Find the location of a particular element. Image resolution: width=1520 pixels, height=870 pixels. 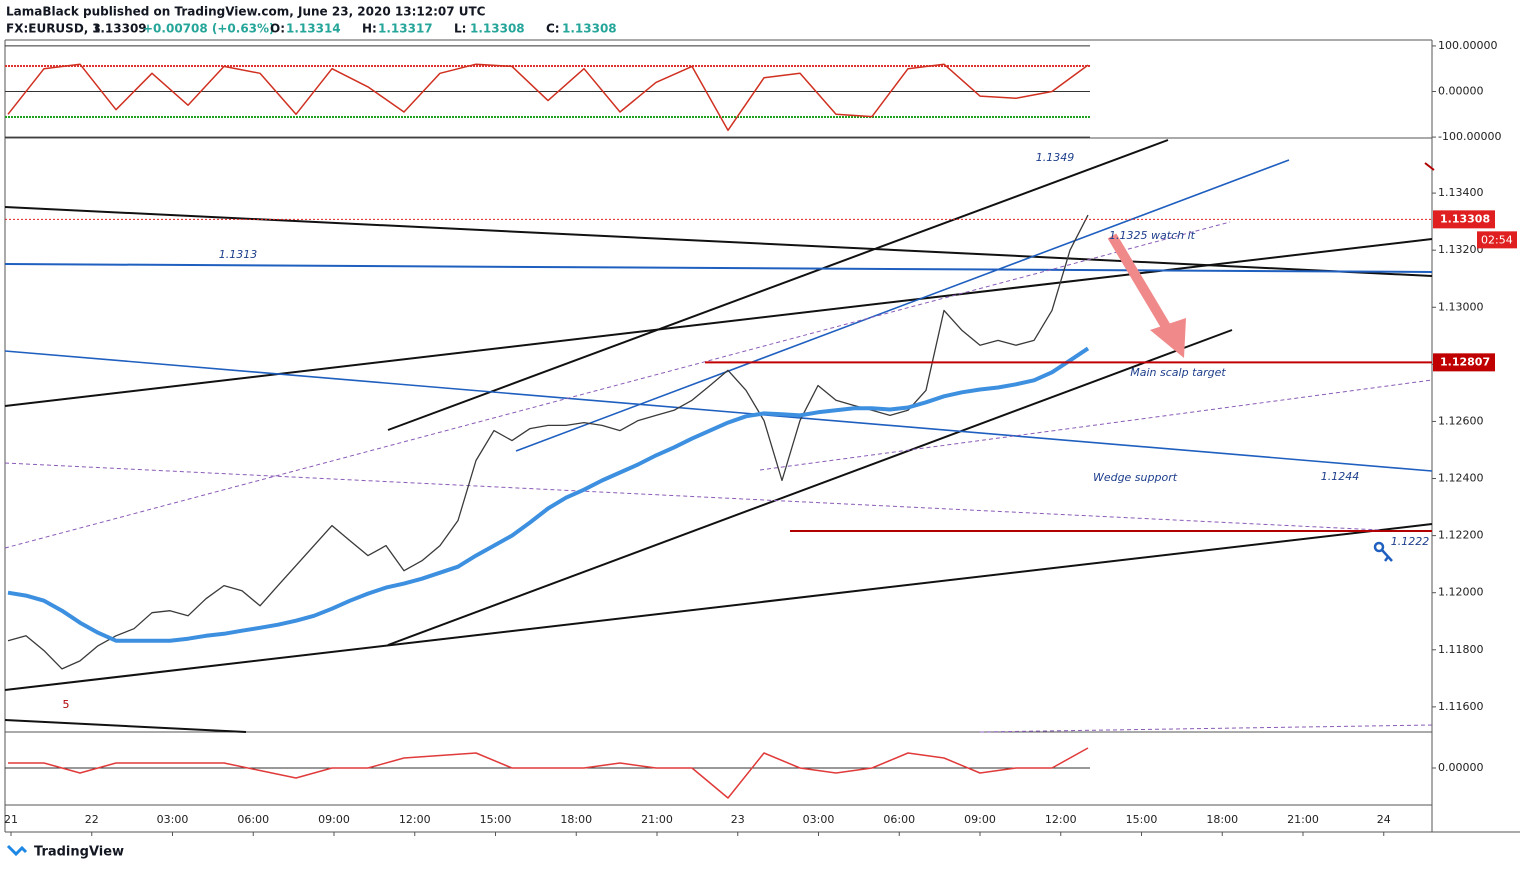

price-tag-label: 1.13308 is located at coordinates (1465, 218).